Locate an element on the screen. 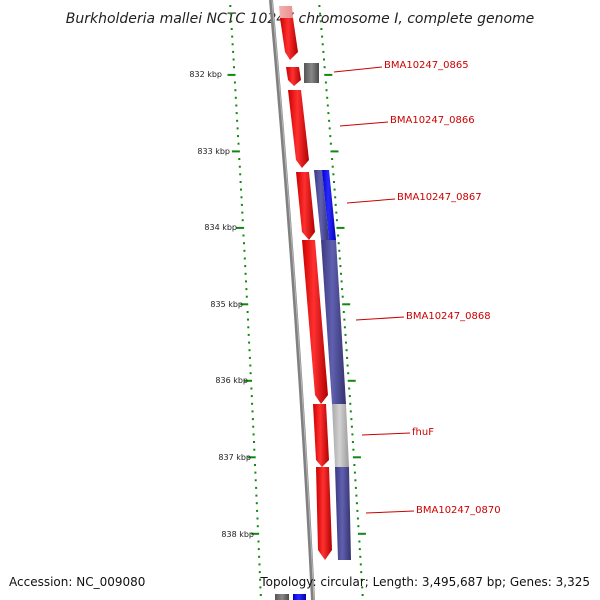 This screenshot has width=600, height=600. gene-label-fhuF: fhuF is located at coordinates (423, 432).